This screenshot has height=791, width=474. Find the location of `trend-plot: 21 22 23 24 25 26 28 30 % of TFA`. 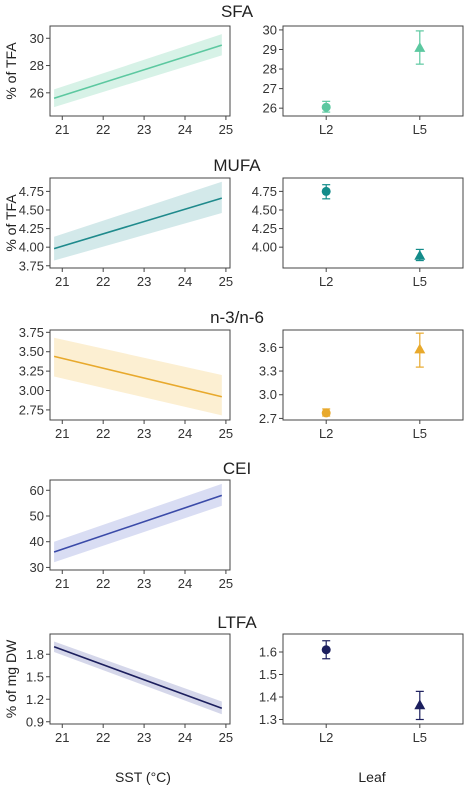

trend-plot: 21 22 23 24 25 26 28 30 % of TFA is located at coordinates (118, 81).